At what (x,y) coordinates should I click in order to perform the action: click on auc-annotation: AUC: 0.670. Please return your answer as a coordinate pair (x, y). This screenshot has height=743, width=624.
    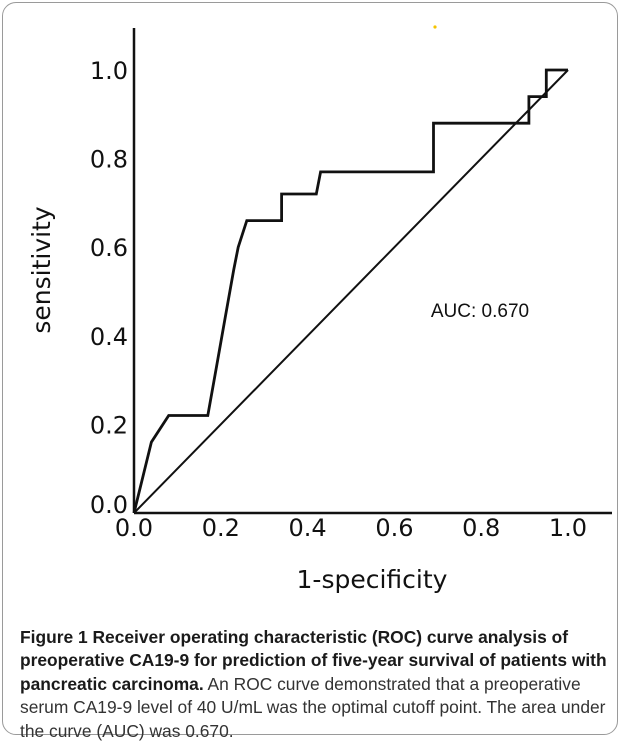
    Looking at the image, I should click on (480, 311).